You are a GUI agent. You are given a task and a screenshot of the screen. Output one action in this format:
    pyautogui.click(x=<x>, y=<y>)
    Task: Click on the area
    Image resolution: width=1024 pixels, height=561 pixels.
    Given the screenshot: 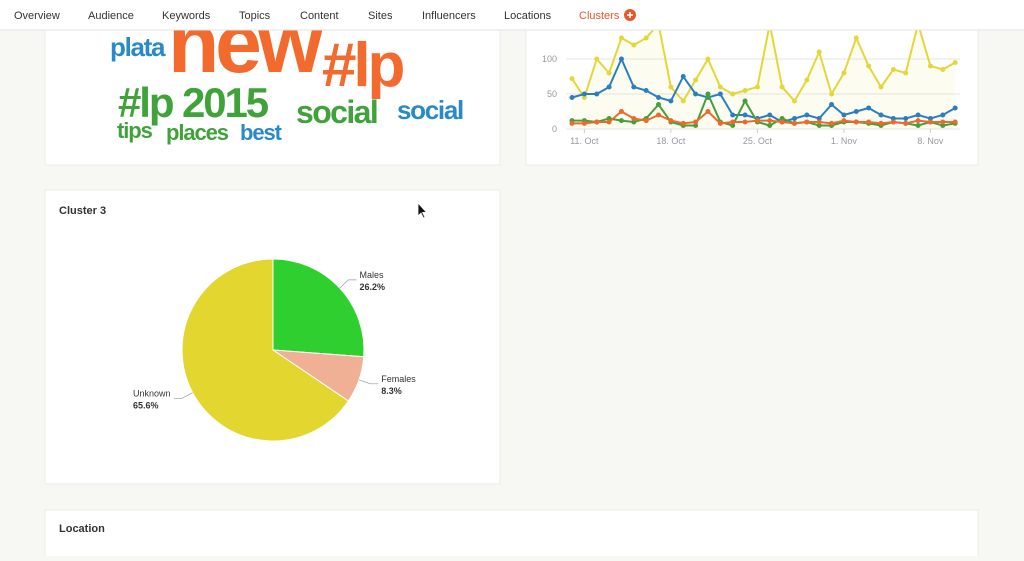 What is the action you would take?
    pyautogui.click(x=764, y=79)
    